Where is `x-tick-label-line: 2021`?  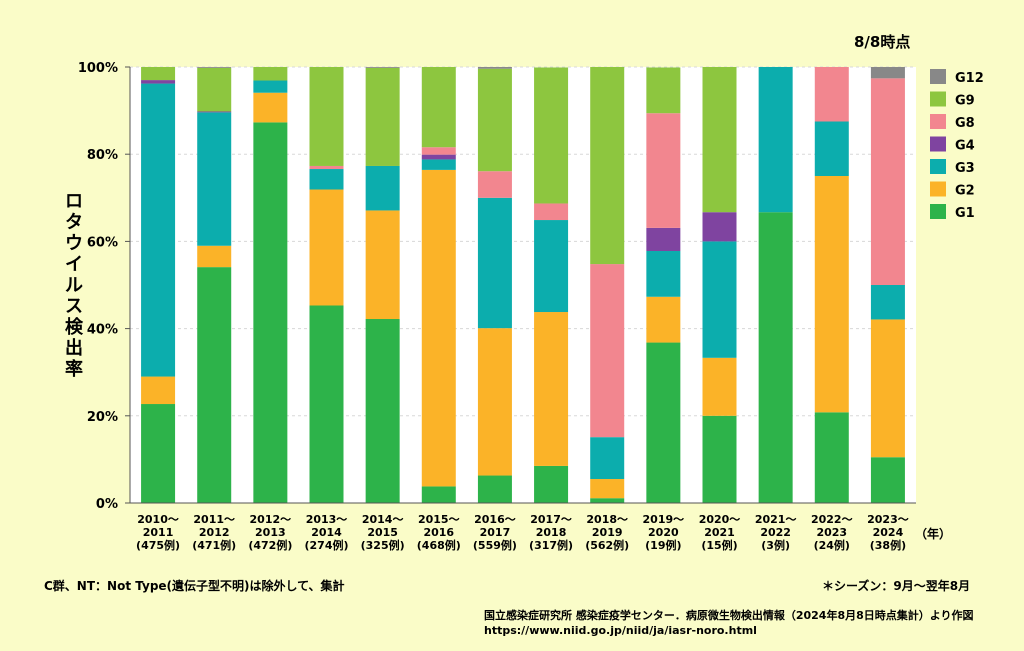
x-tick-label-line: 2021 is located at coordinates (719, 532).